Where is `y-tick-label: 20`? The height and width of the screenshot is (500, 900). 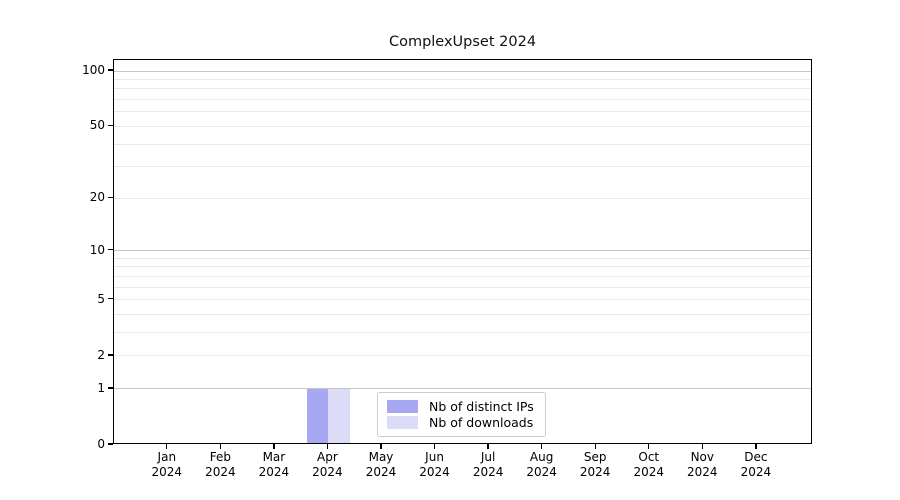 y-tick-label: 20 is located at coordinates (97, 197).